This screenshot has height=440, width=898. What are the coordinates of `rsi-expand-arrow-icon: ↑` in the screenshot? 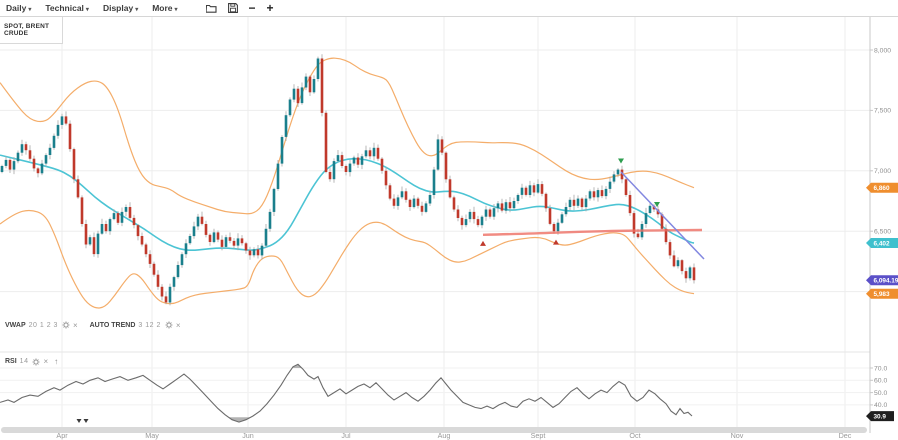 It's located at (56, 361).